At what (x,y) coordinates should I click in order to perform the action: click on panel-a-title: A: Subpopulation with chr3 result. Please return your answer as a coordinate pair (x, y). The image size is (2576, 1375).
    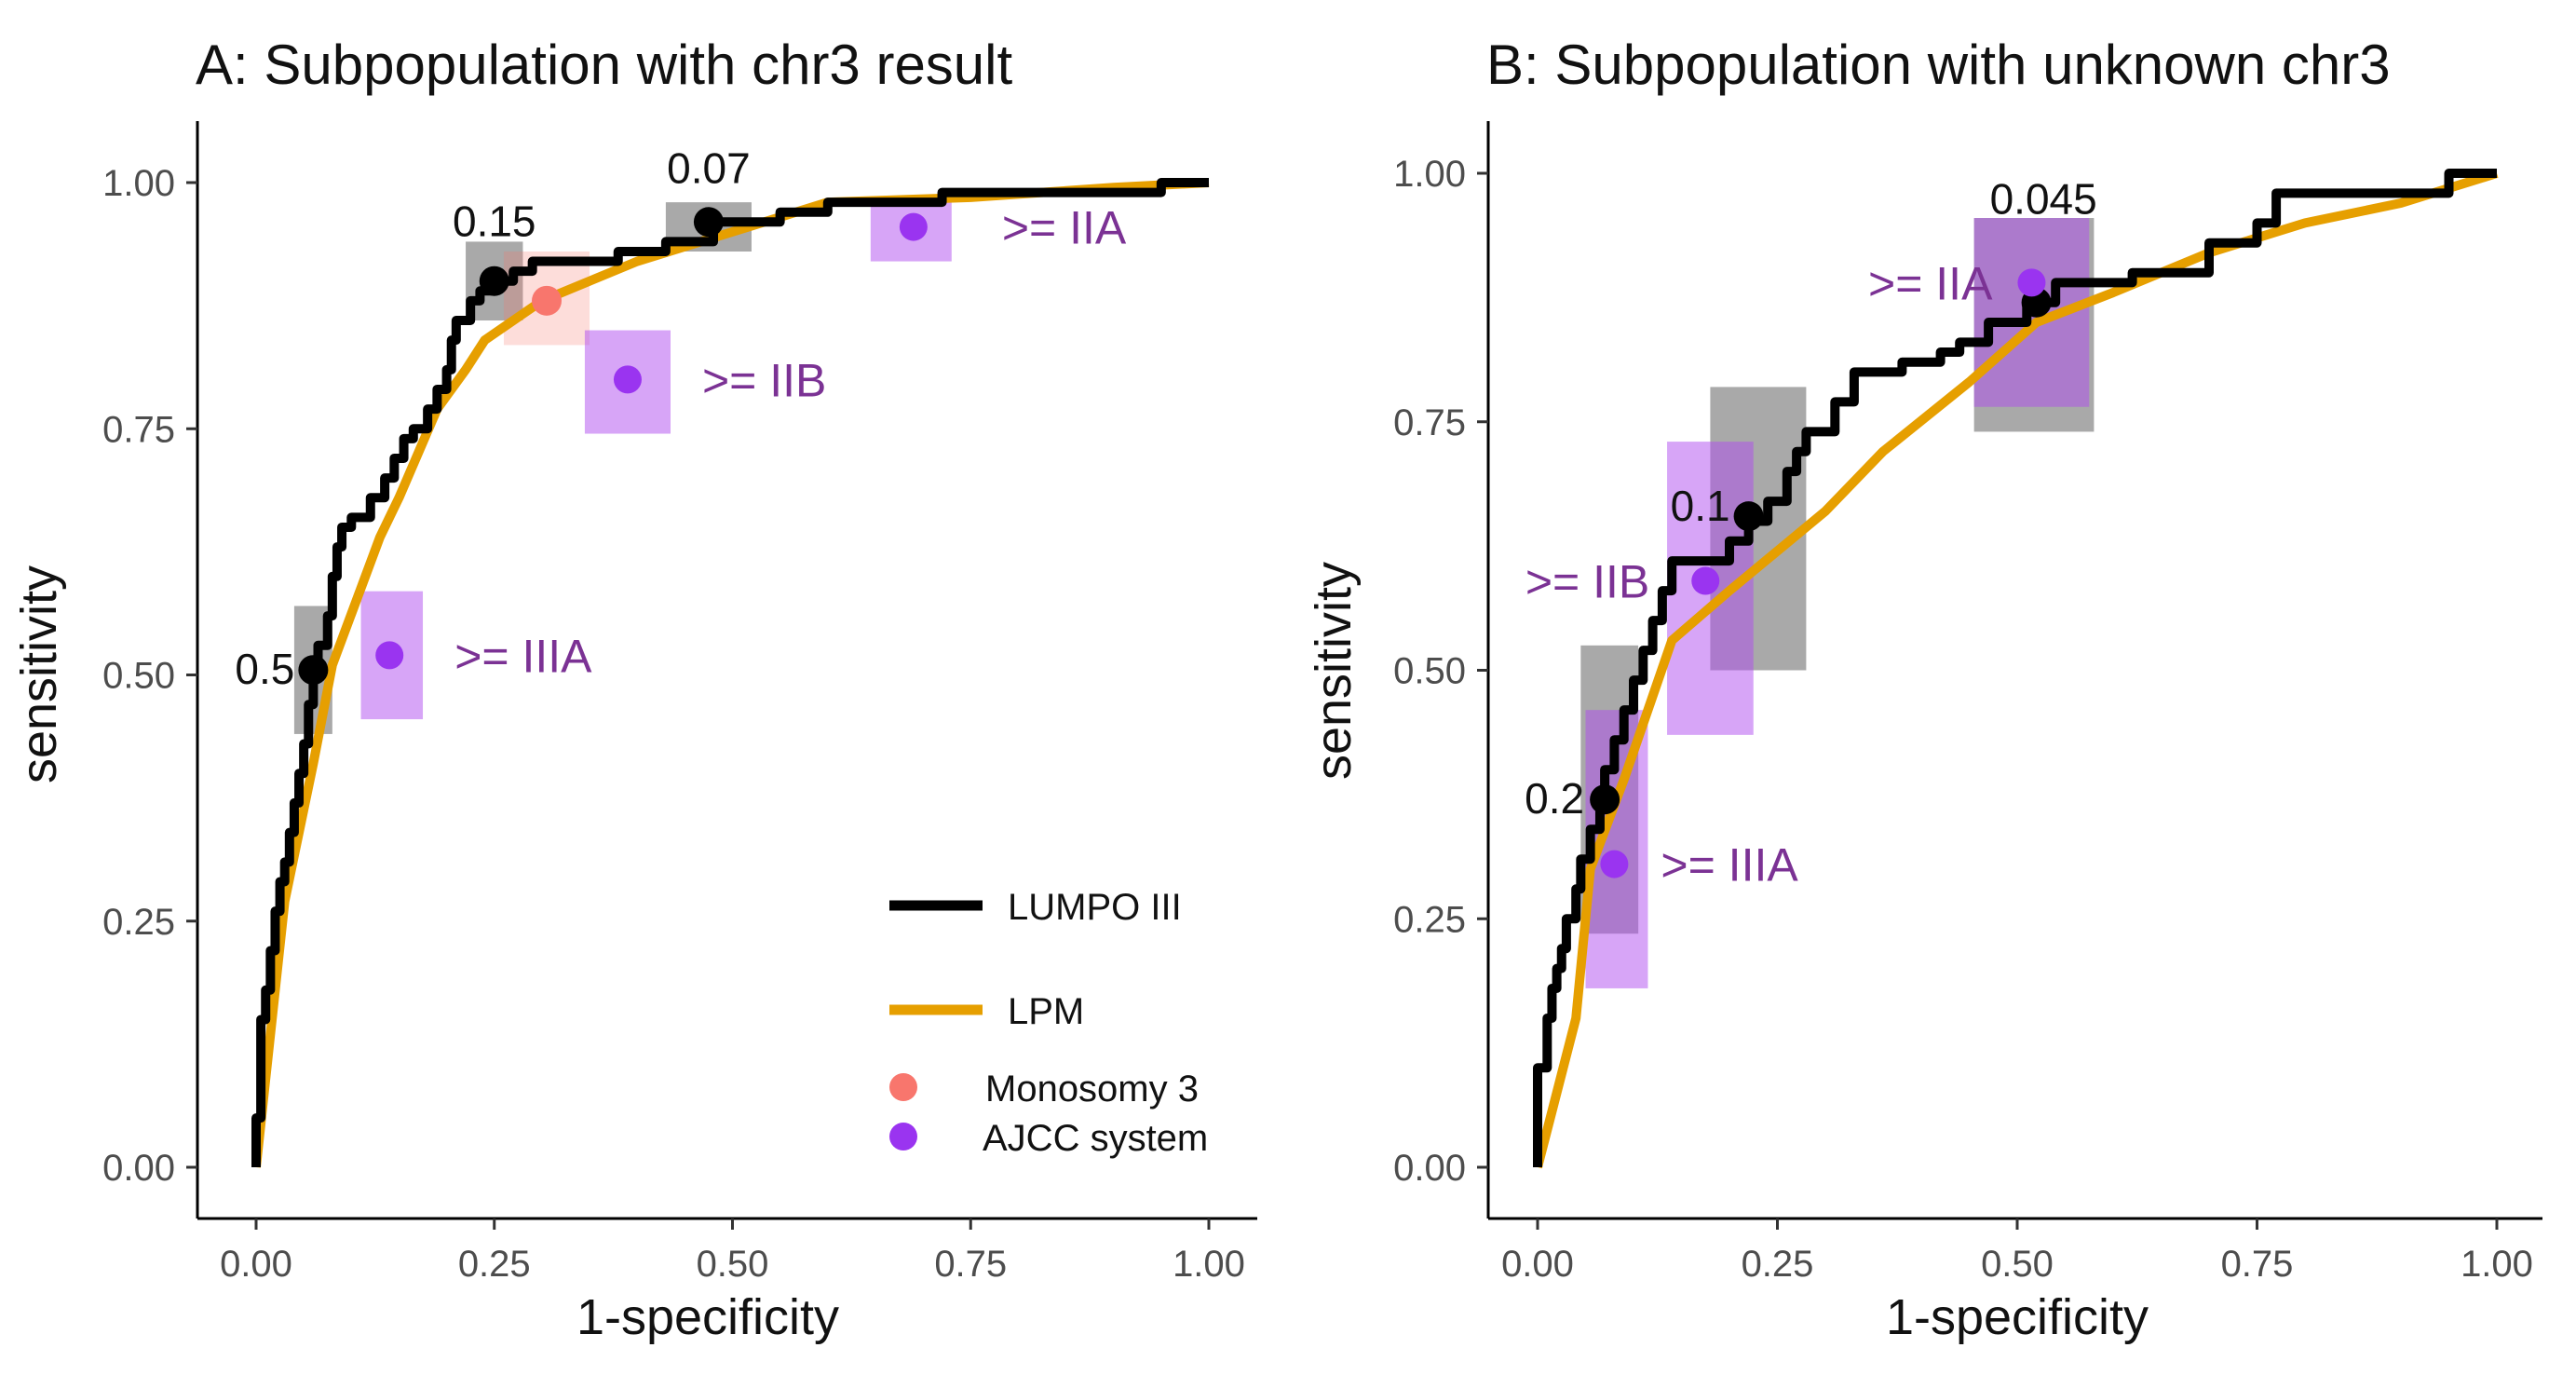
    Looking at the image, I should click on (604, 65).